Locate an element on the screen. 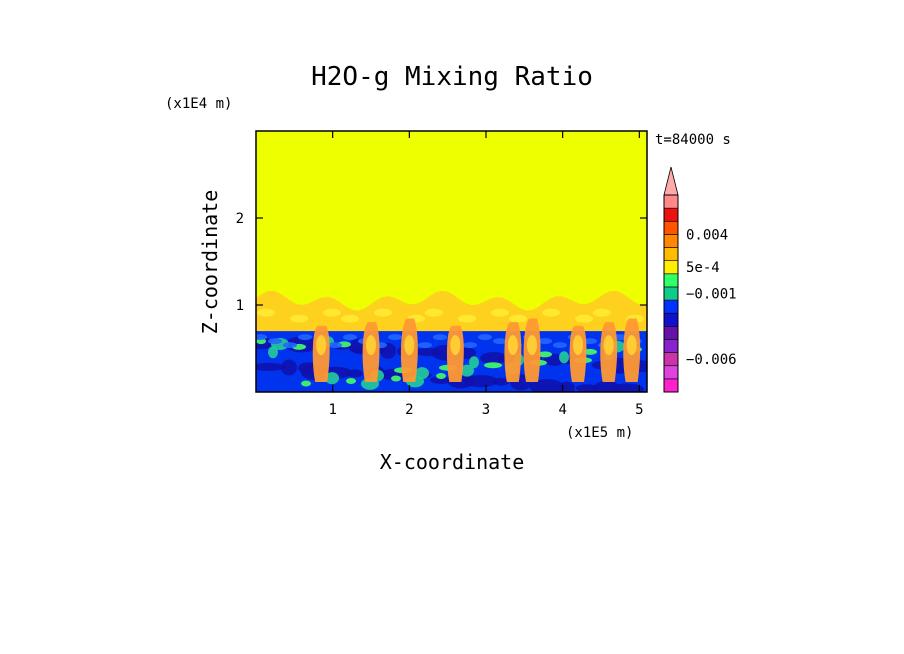 Image resolution: width=904 pixels, height=654 pixels. z-tick-label: 1 is located at coordinates (240, 306).